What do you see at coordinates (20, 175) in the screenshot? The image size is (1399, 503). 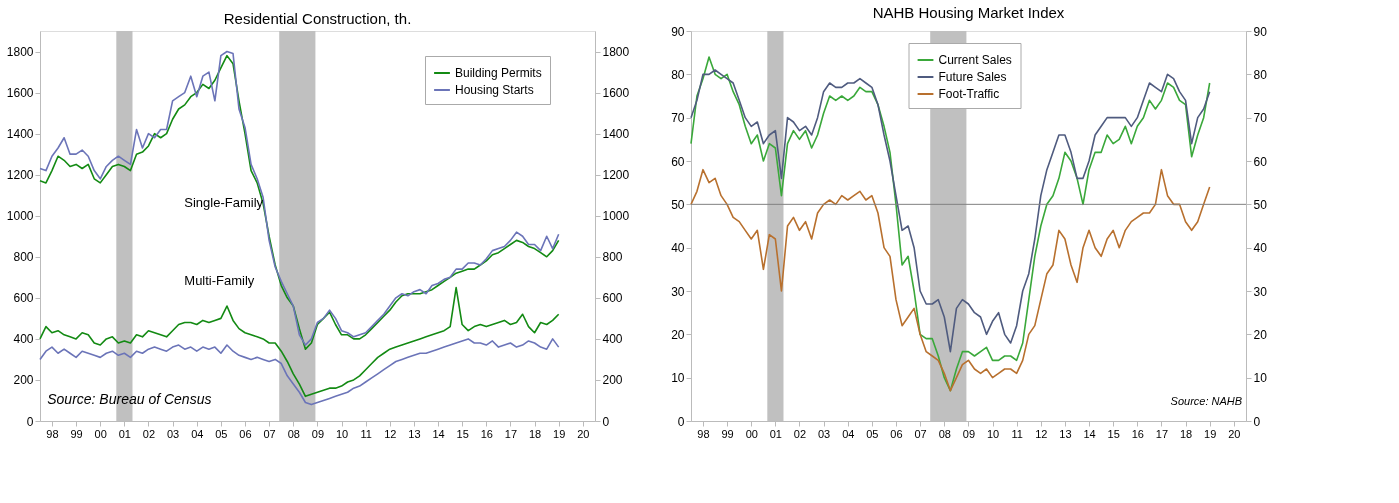 I see `y-tick-label: 1200` at bounding box center [20, 175].